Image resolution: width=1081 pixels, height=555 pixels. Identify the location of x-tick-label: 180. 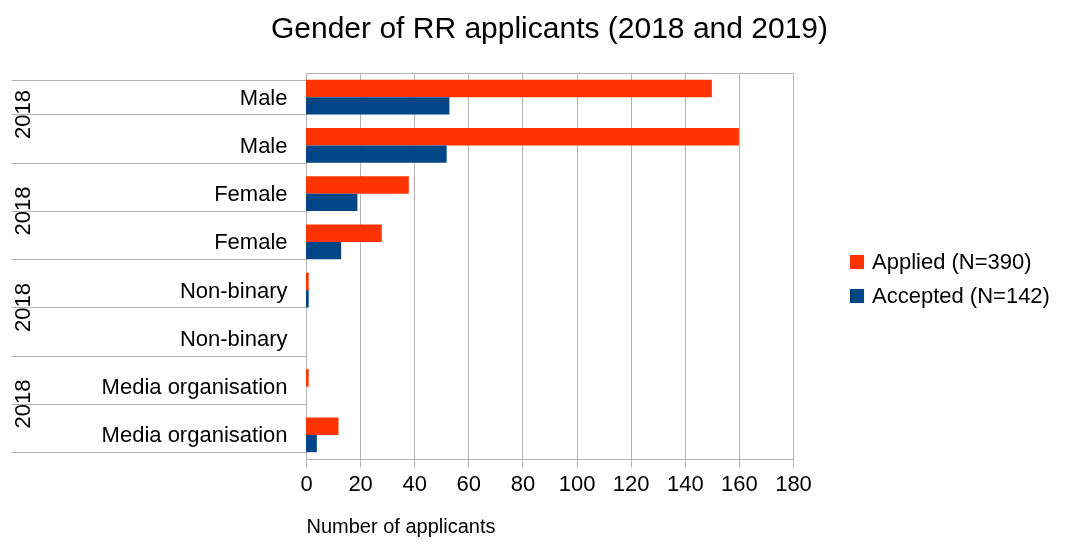
(793, 483).